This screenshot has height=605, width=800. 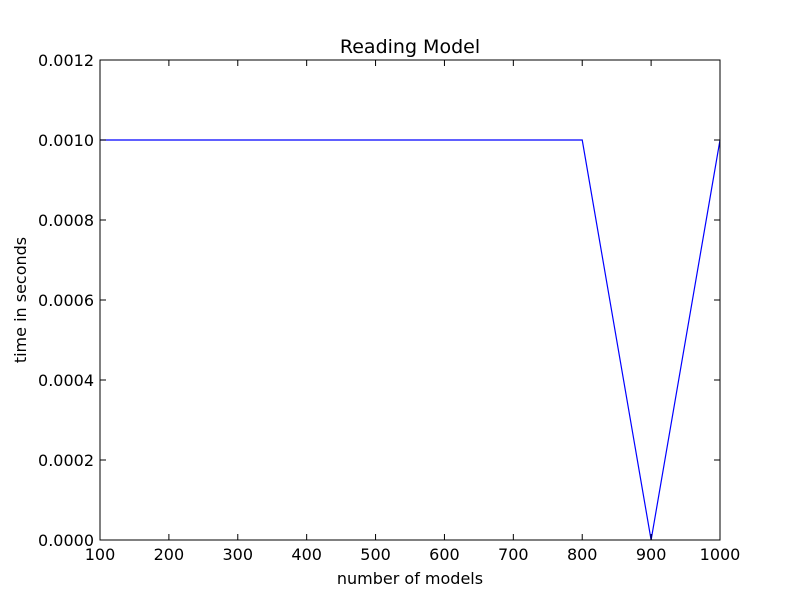 What do you see at coordinates (20, 300) in the screenshot?
I see `y-axis-label: time in seconds` at bounding box center [20, 300].